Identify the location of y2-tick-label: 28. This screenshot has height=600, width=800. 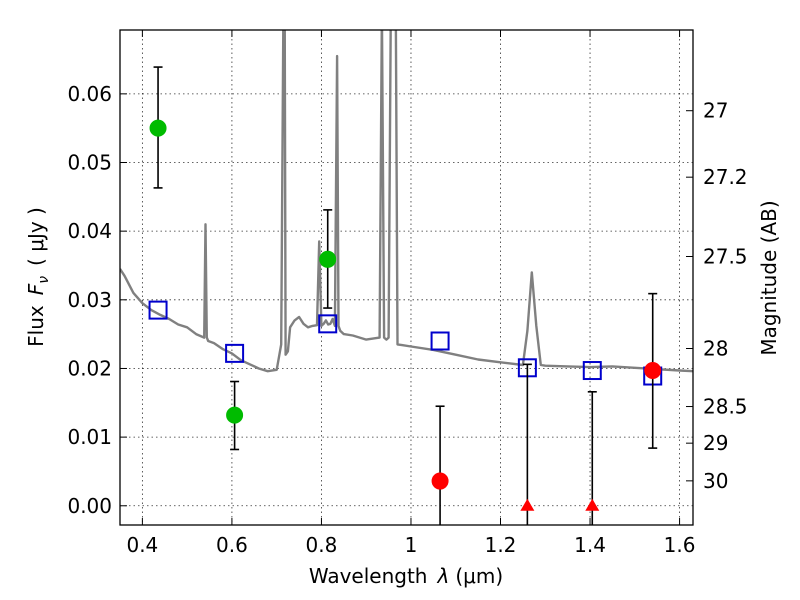
(715, 348).